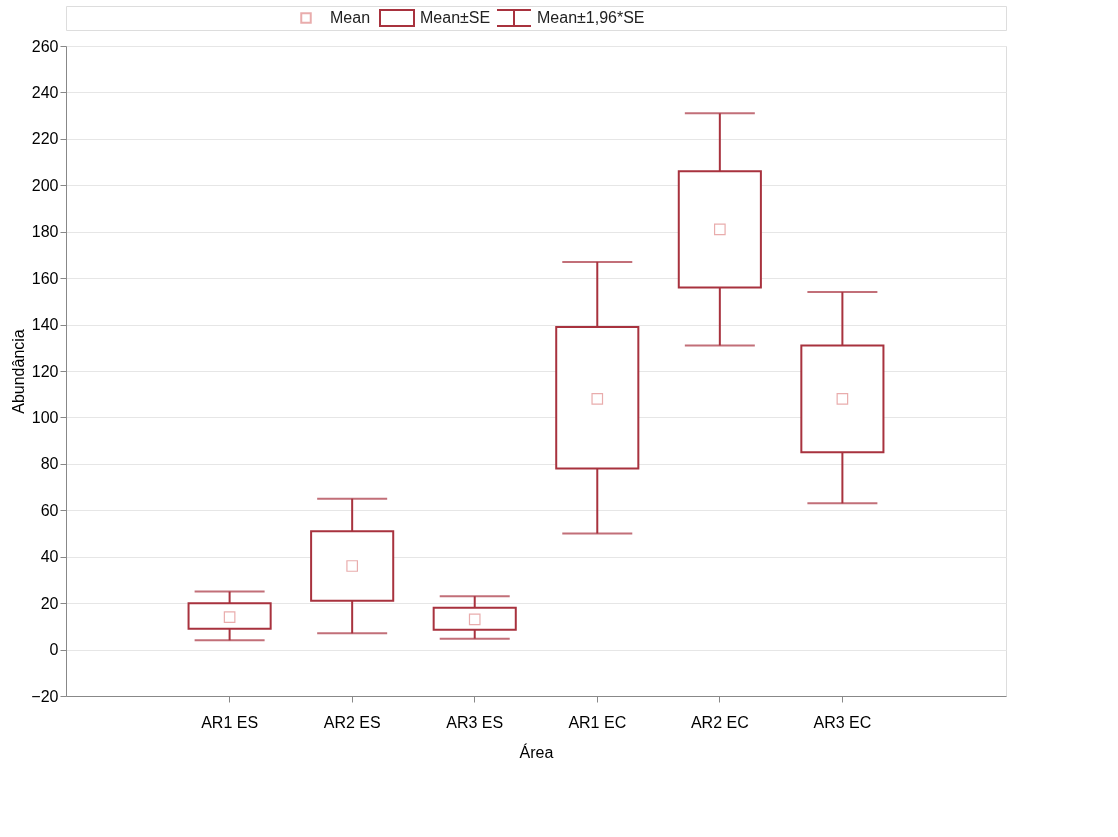 Image resolution: width=1118 pixels, height=837 pixels. Describe the element at coordinates (45, 46) in the screenshot. I see `y-tick-label: 260` at that location.